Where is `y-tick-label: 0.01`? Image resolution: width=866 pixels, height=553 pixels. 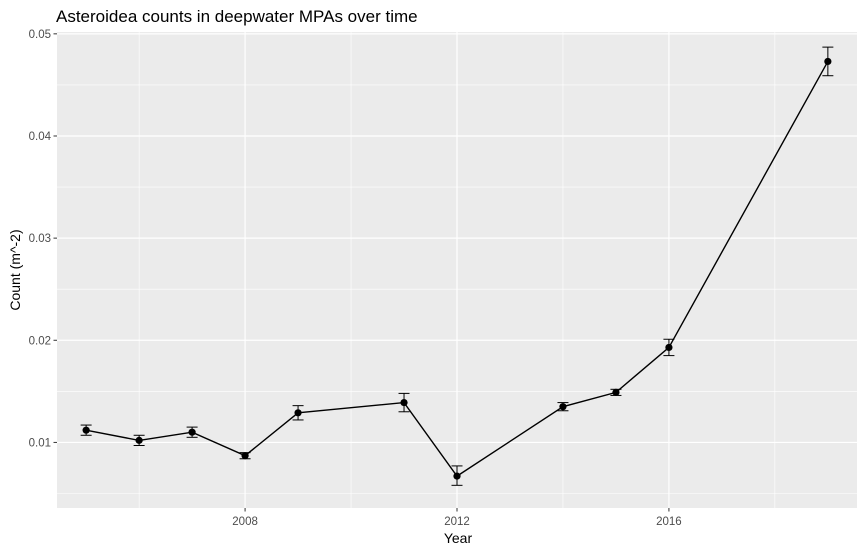
y-tick-label: 0.01 is located at coordinates (40, 443).